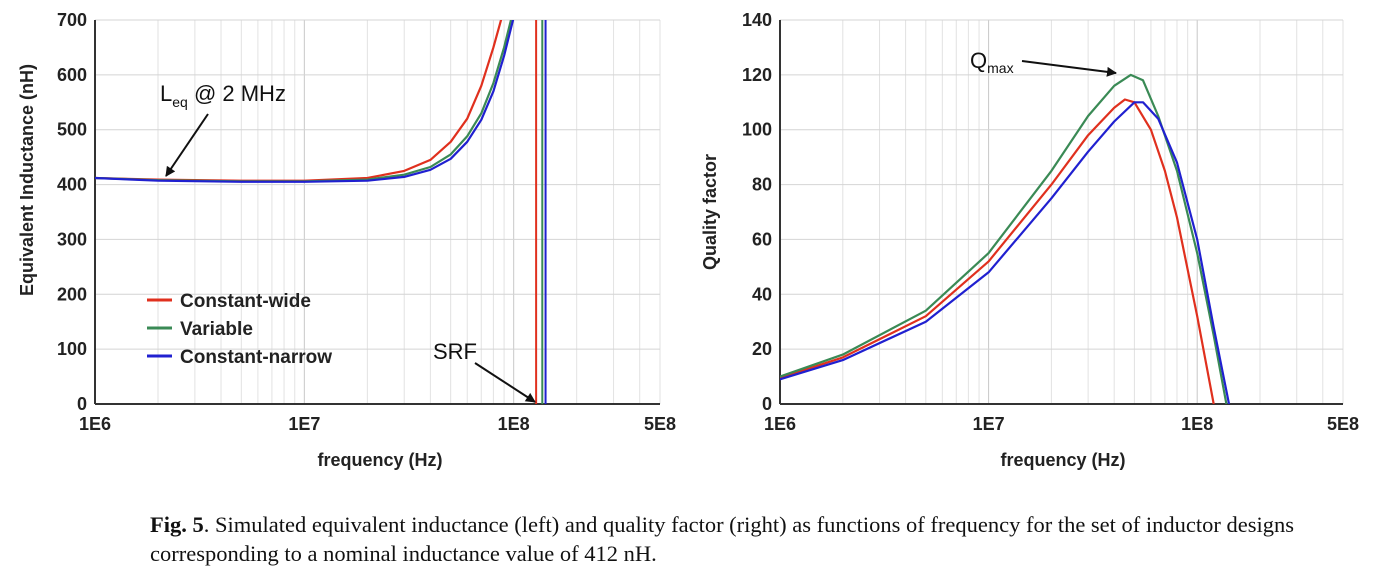 The height and width of the screenshot is (580, 1377). I want to click on leq-arrow, so click(187, 145).